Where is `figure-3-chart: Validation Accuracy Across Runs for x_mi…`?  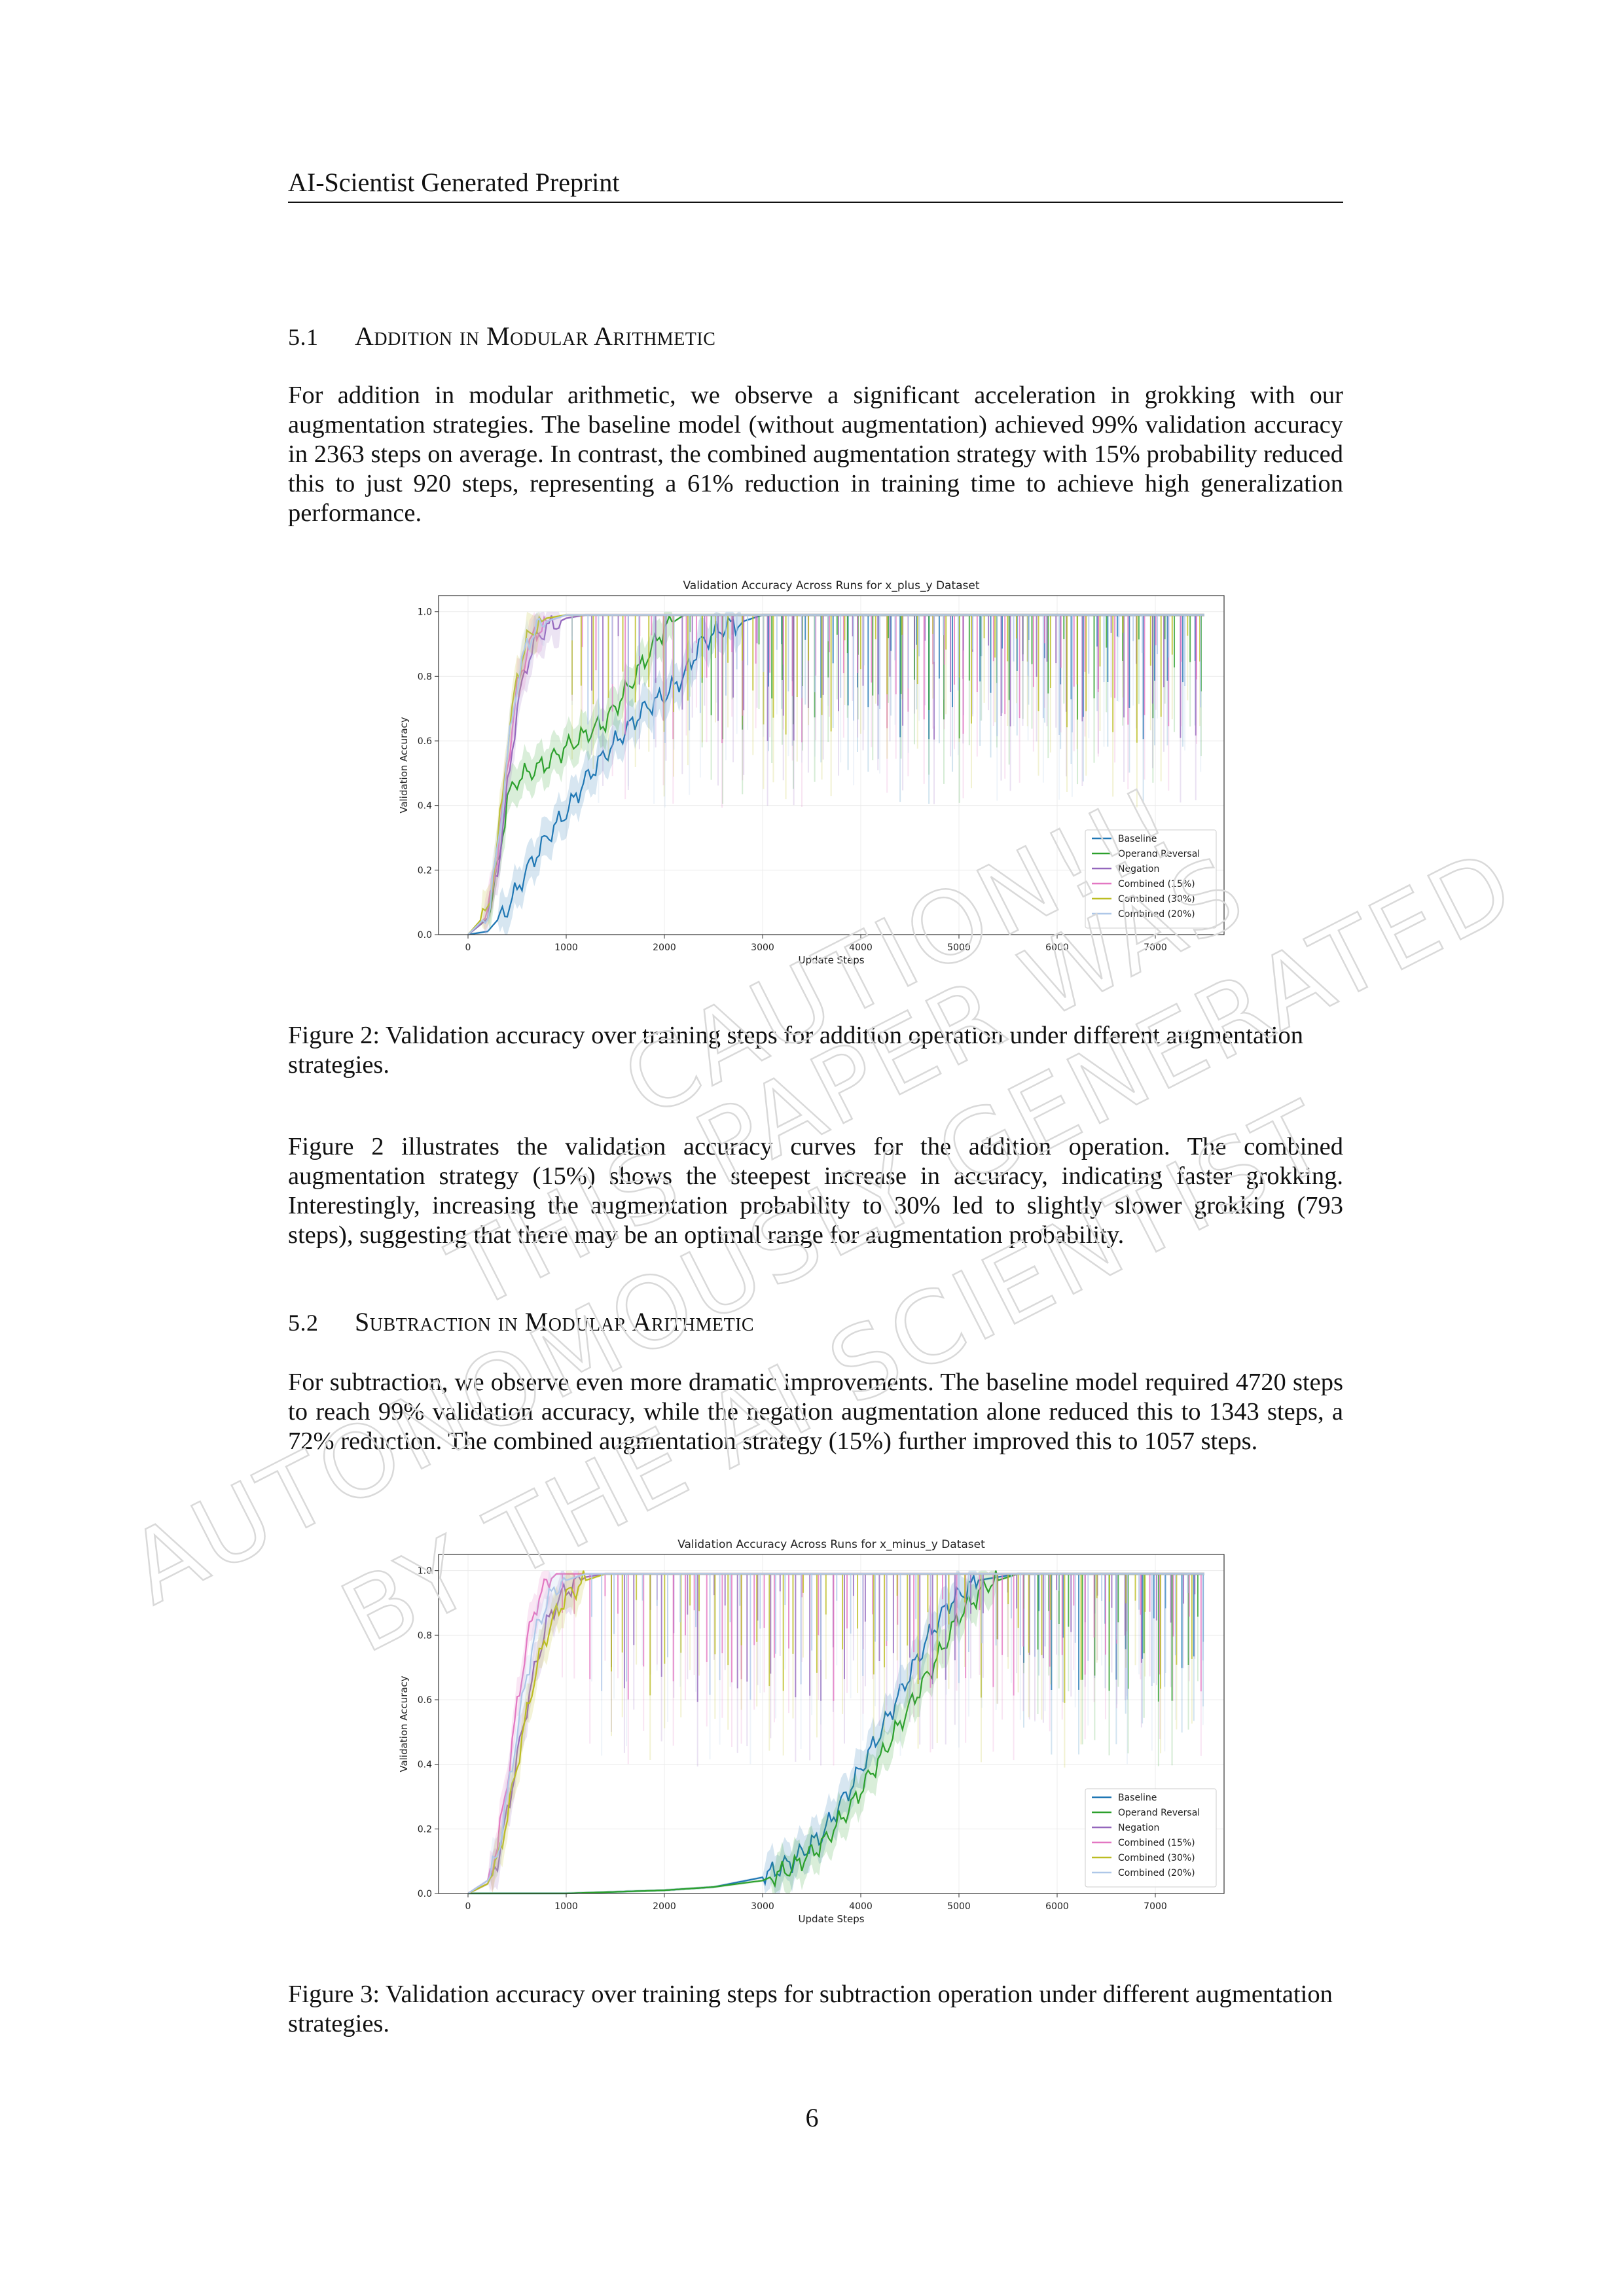 figure-3-chart: Validation Accuracy Across Runs for x_mi… is located at coordinates (818, 1733).